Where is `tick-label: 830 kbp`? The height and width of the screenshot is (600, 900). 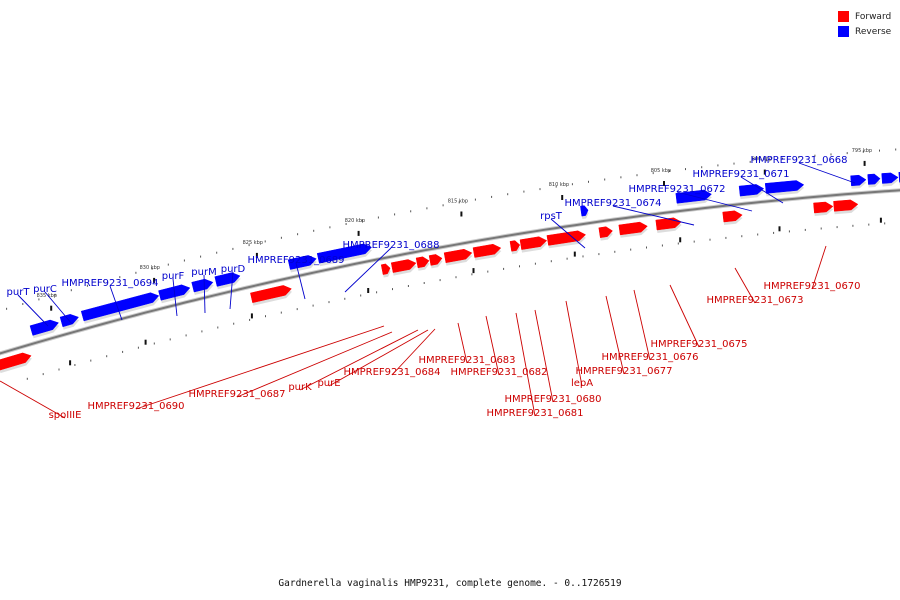
tick-label: 830 kbp is located at coordinates (150, 268).